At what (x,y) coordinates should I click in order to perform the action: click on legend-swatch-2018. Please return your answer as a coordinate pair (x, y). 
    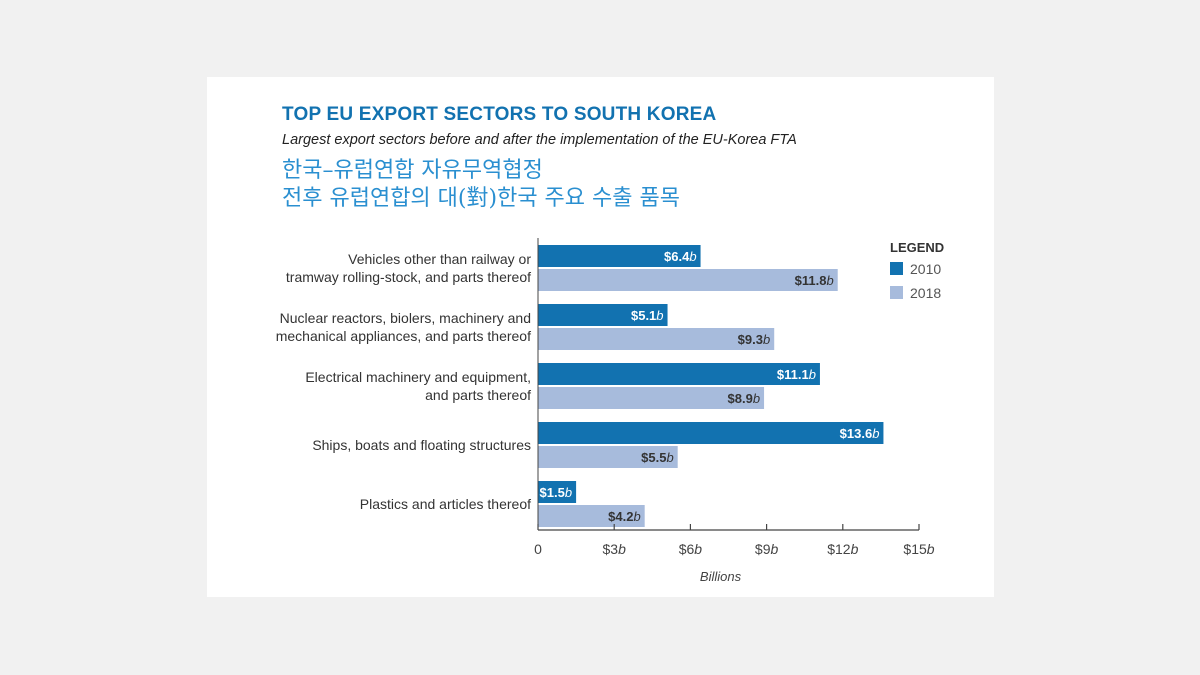
    Looking at the image, I should click on (896, 292).